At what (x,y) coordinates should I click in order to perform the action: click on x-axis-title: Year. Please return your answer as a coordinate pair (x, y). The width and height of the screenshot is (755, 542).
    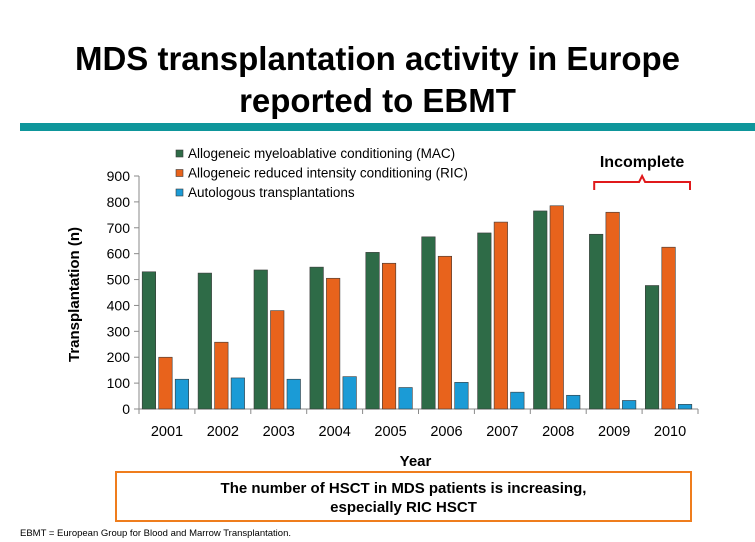
    Looking at the image, I should click on (416, 461).